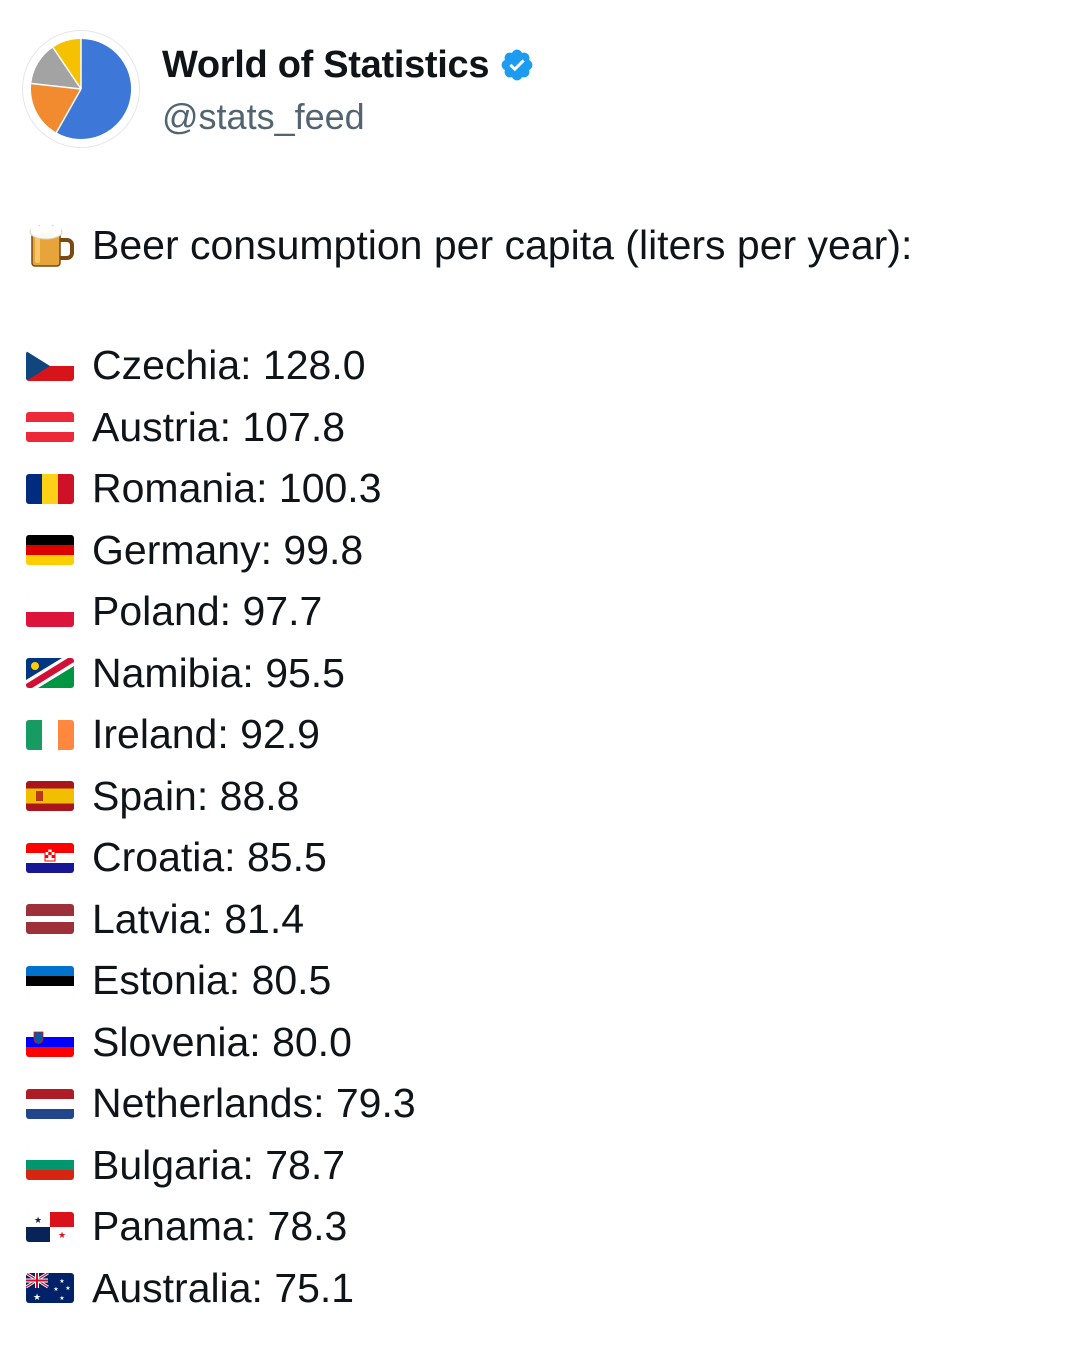 This screenshot has width=1080, height=1346. What do you see at coordinates (312, 1041) in the screenshot?
I see `consumption-value: 80.0` at bounding box center [312, 1041].